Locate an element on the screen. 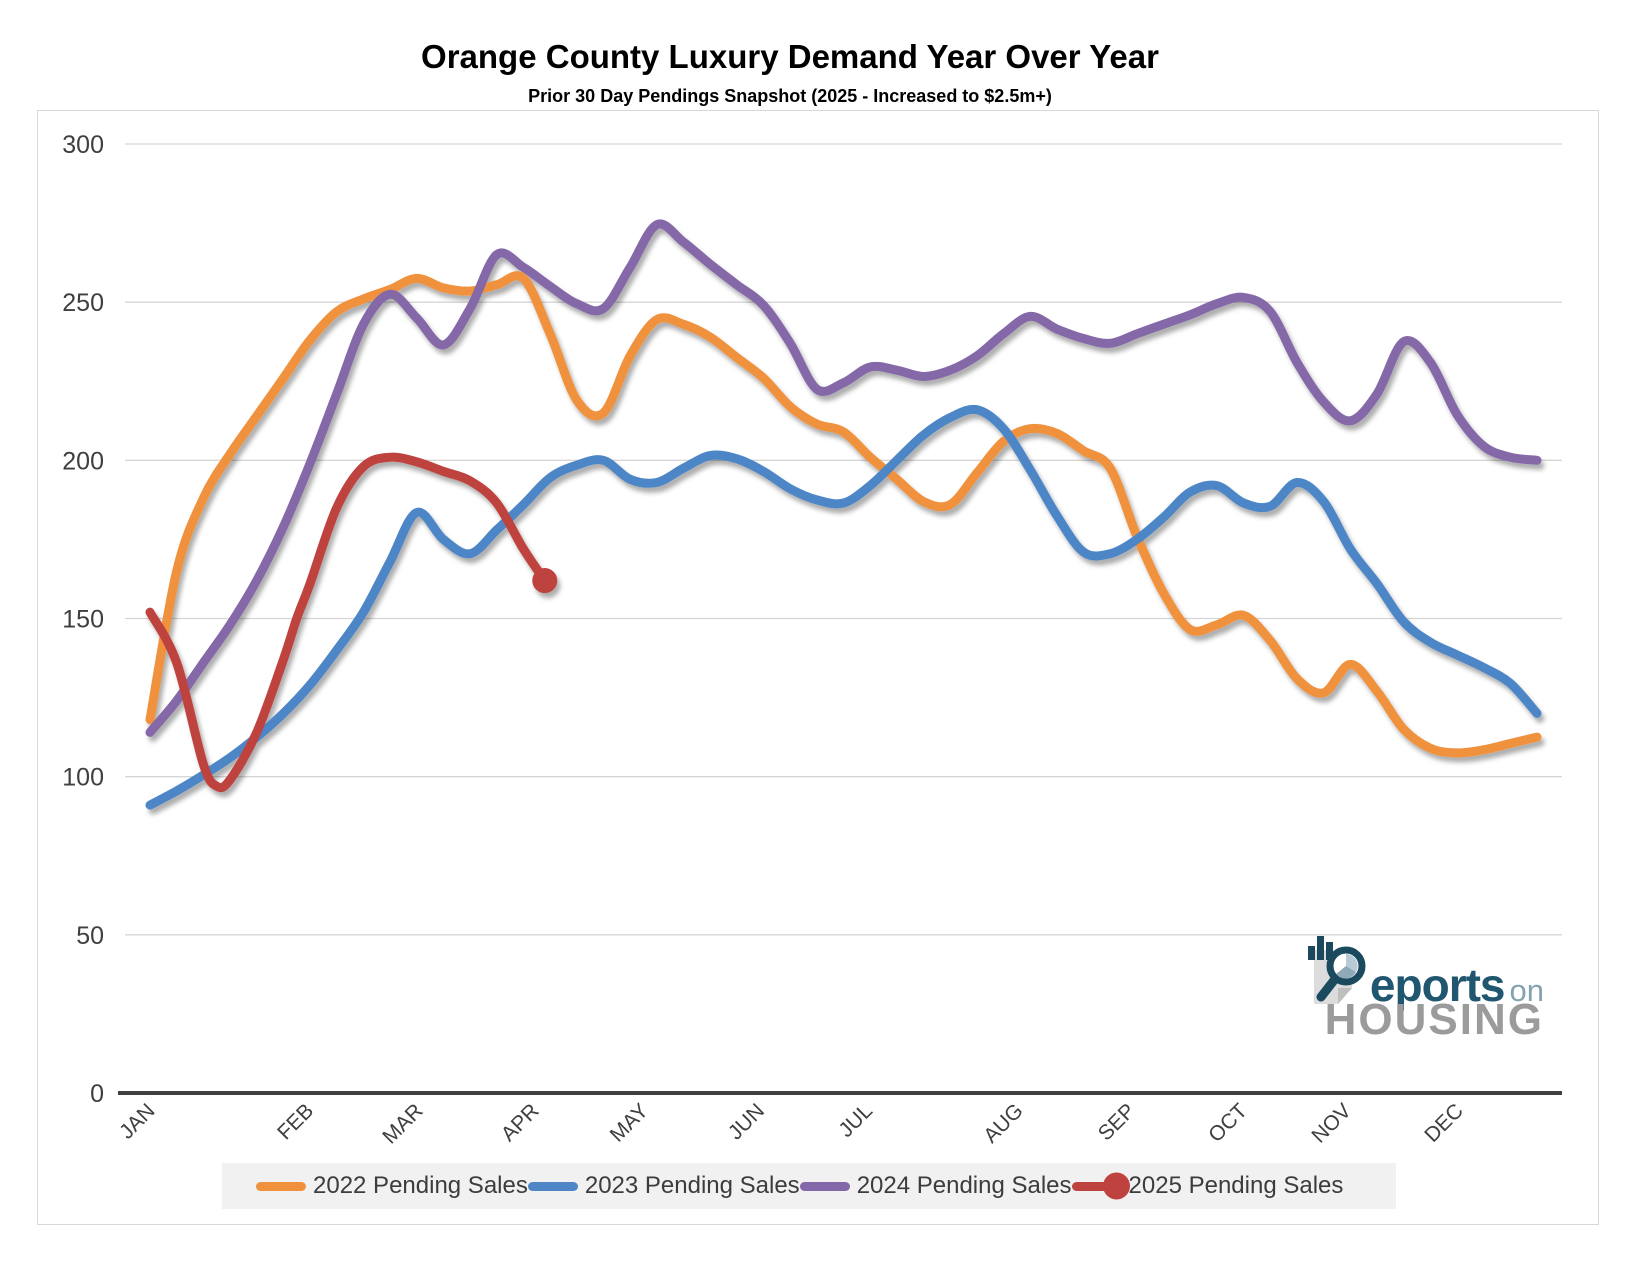 The image size is (1650, 1275). legend-item-2024: 2024 Pending Sales is located at coordinates (935, 1186).